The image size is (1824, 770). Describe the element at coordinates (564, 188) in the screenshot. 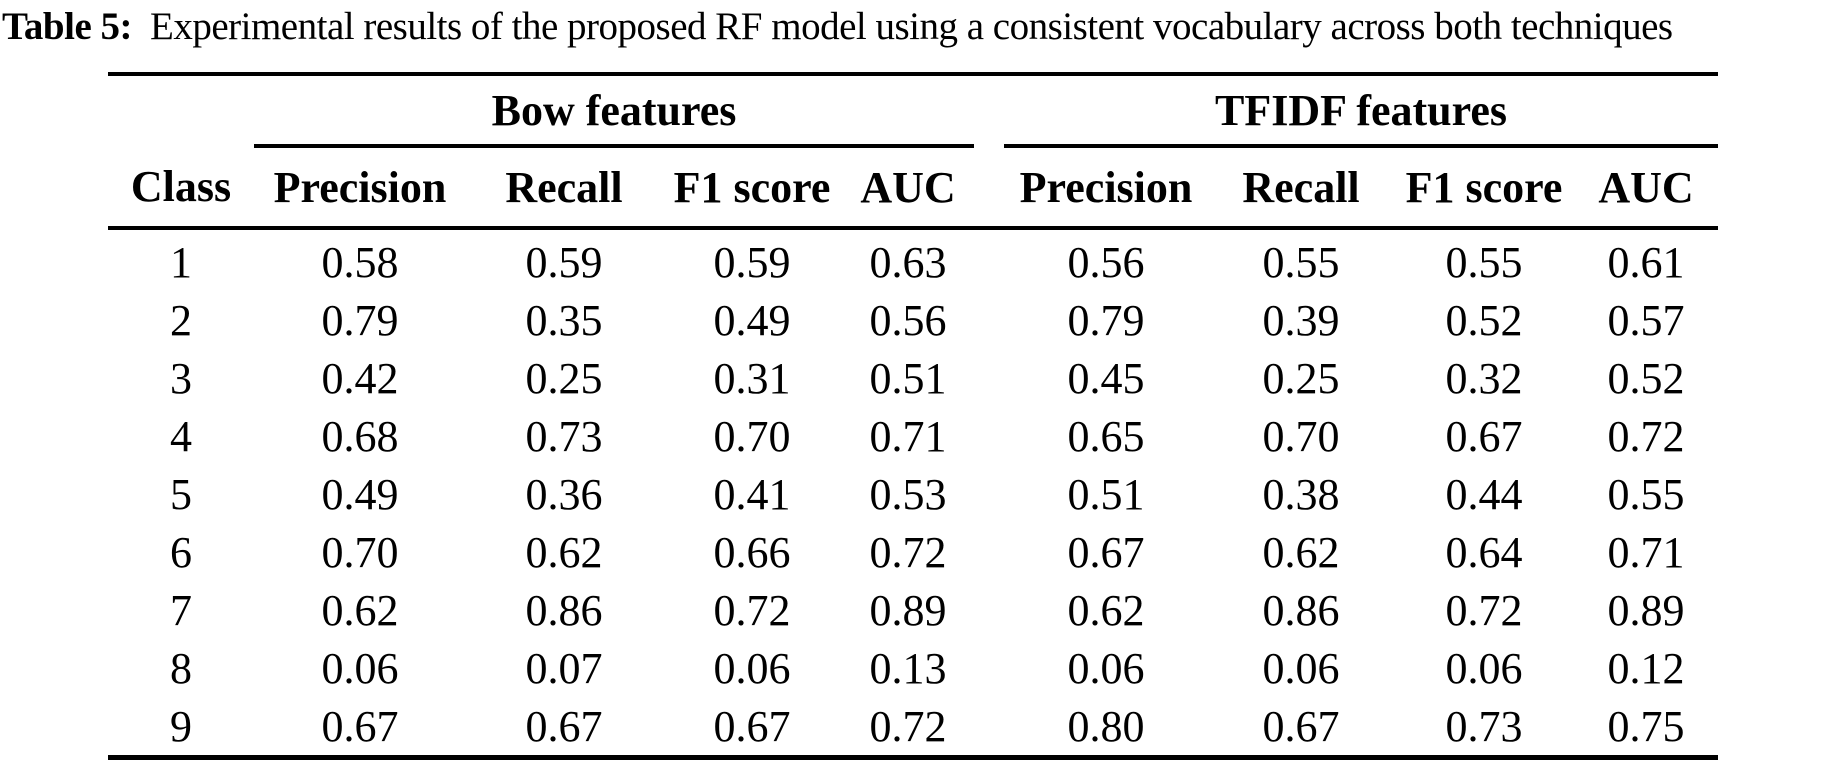

I see `column-header-bow-recall: Recall` at that location.